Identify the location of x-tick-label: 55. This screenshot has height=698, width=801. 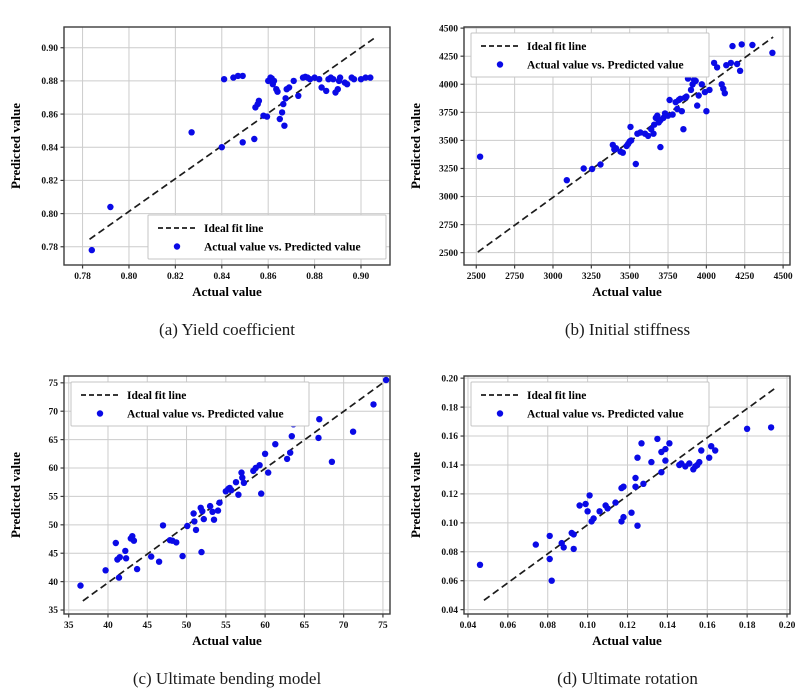
(226, 626).